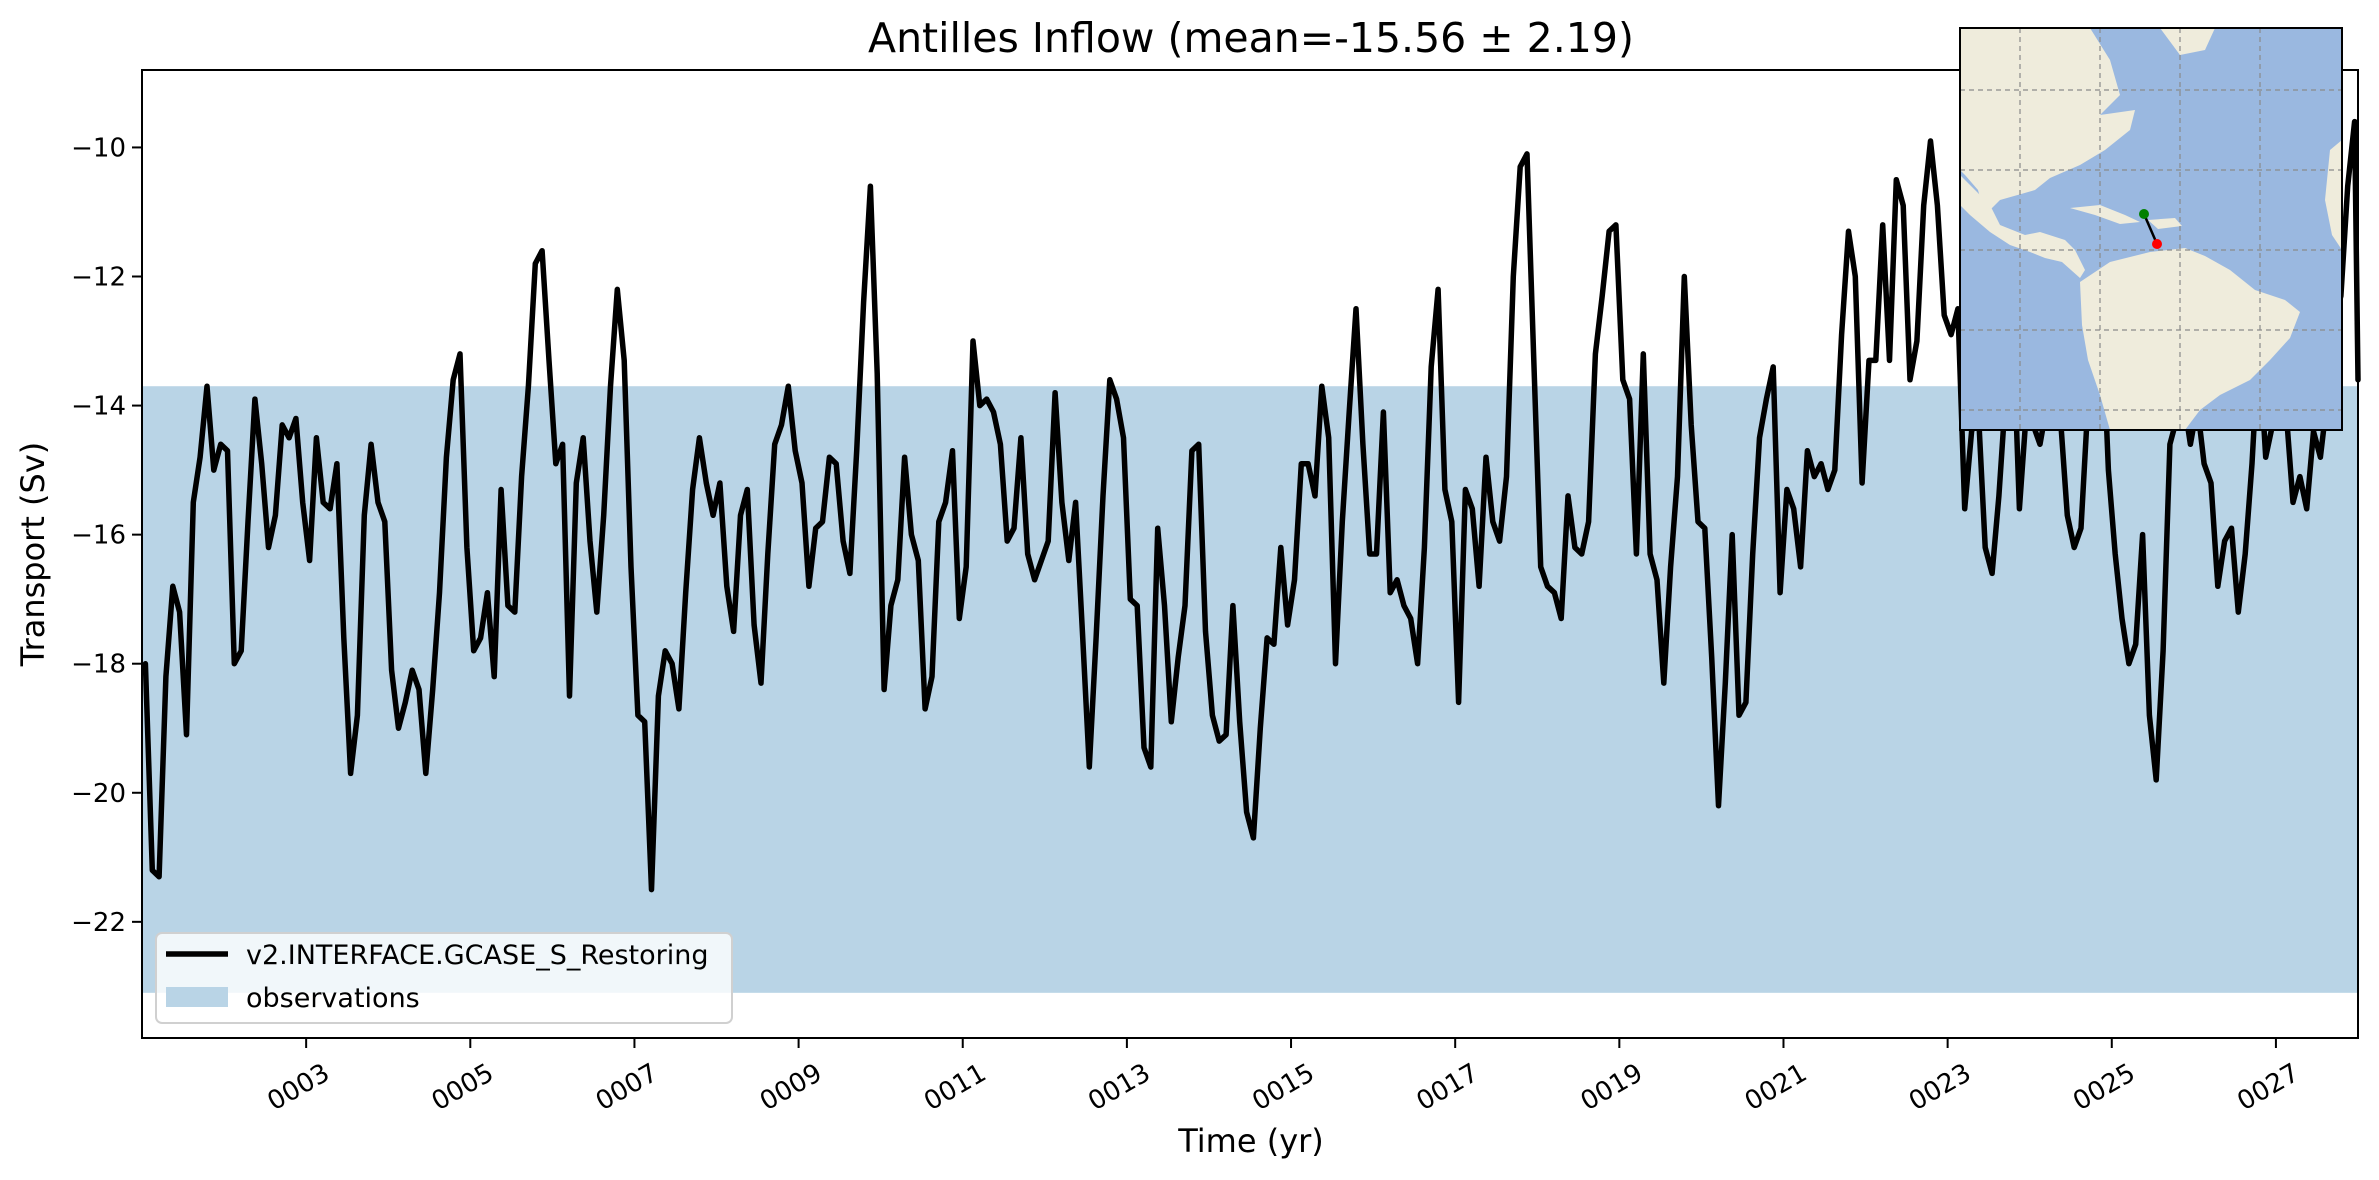 The height and width of the screenshot is (1180, 2379). What do you see at coordinates (955, 1087) in the screenshot?
I see `x-tick-label: 0011` at bounding box center [955, 1087].